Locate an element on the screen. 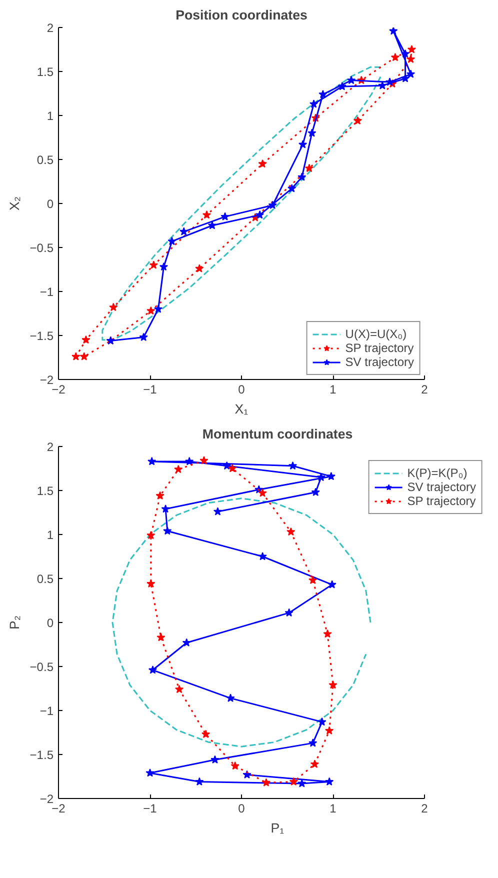 This screenshot has height=878, width=498. legend-label: U(X)=U(X₀) is located at coordinates (376, 334).